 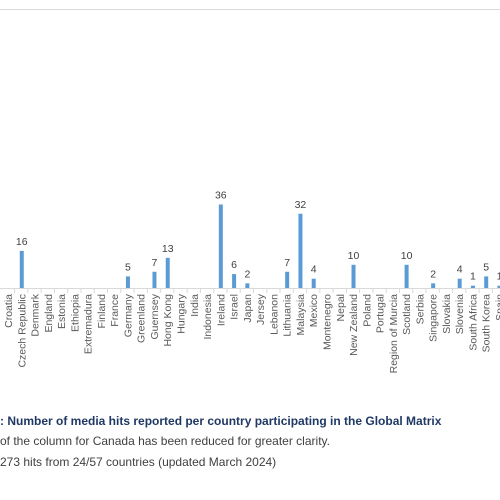 I want to click on x-tick-label: India, so click(x=195, y=305).